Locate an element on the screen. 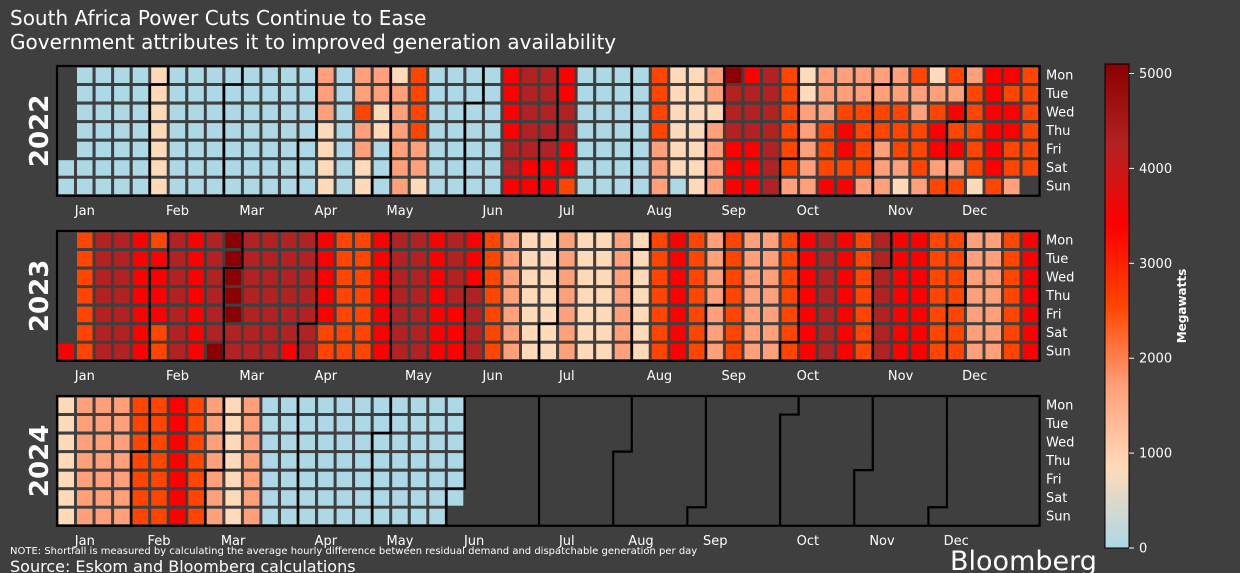  month-boundaries is located at coordinates (557, 131).